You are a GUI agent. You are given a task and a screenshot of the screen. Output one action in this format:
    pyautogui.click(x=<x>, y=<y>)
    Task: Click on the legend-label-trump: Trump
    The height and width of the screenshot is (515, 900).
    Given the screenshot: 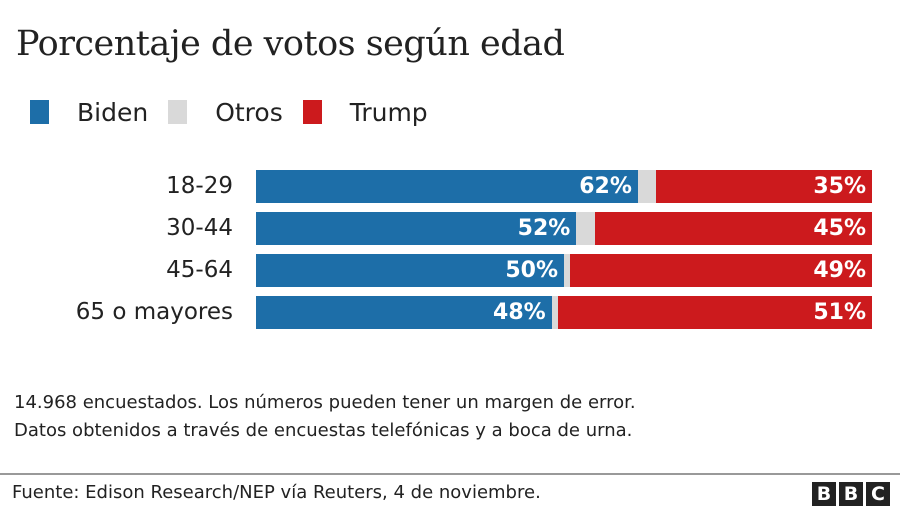 What is the action you would take?
    pyautogui.click(x=388, y=112)
    